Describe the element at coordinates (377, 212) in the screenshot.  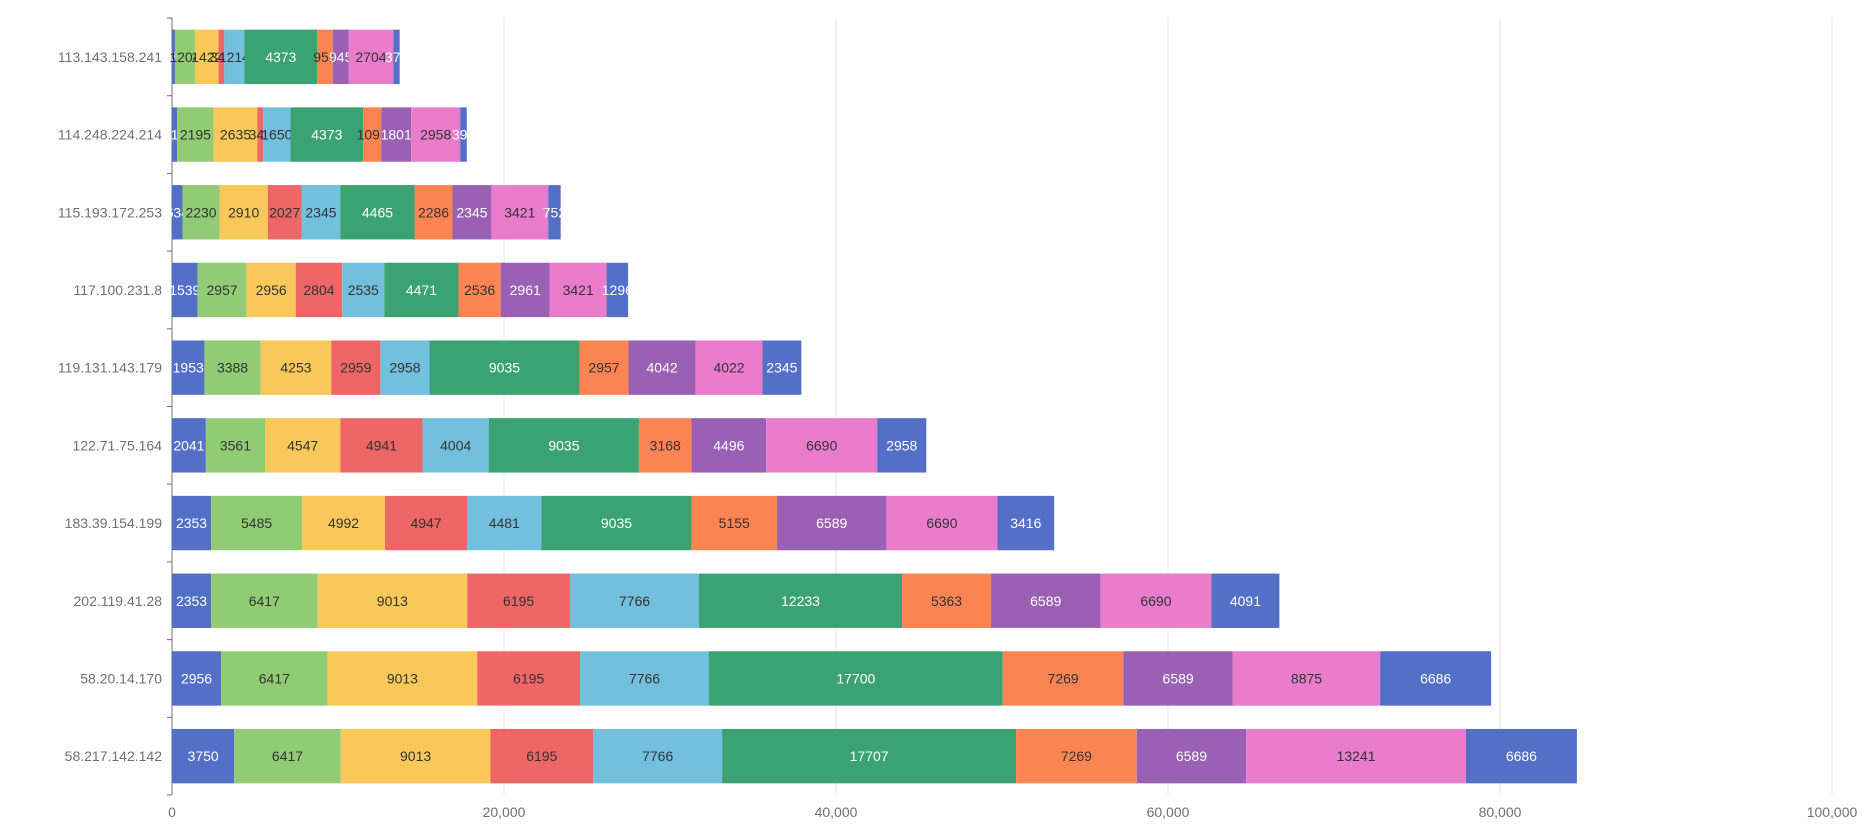
I see `bar-data-label: 4465` at that location.